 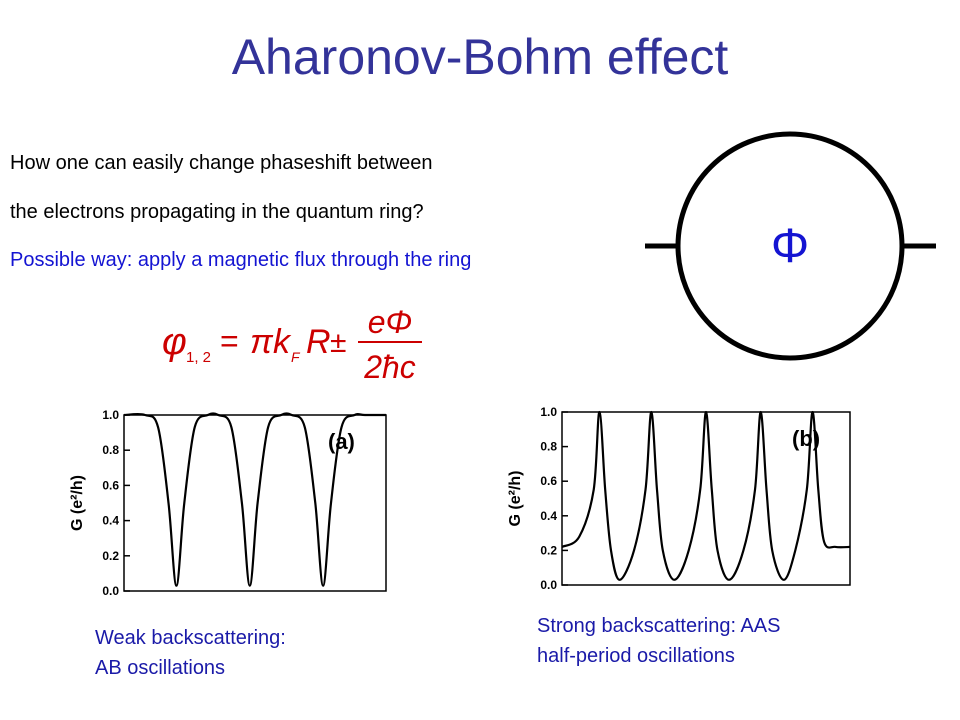 What do you see at coordinates (338, 342) in the screenshot?
I see `formula-pm: ±` at bounding box center [338, 342].